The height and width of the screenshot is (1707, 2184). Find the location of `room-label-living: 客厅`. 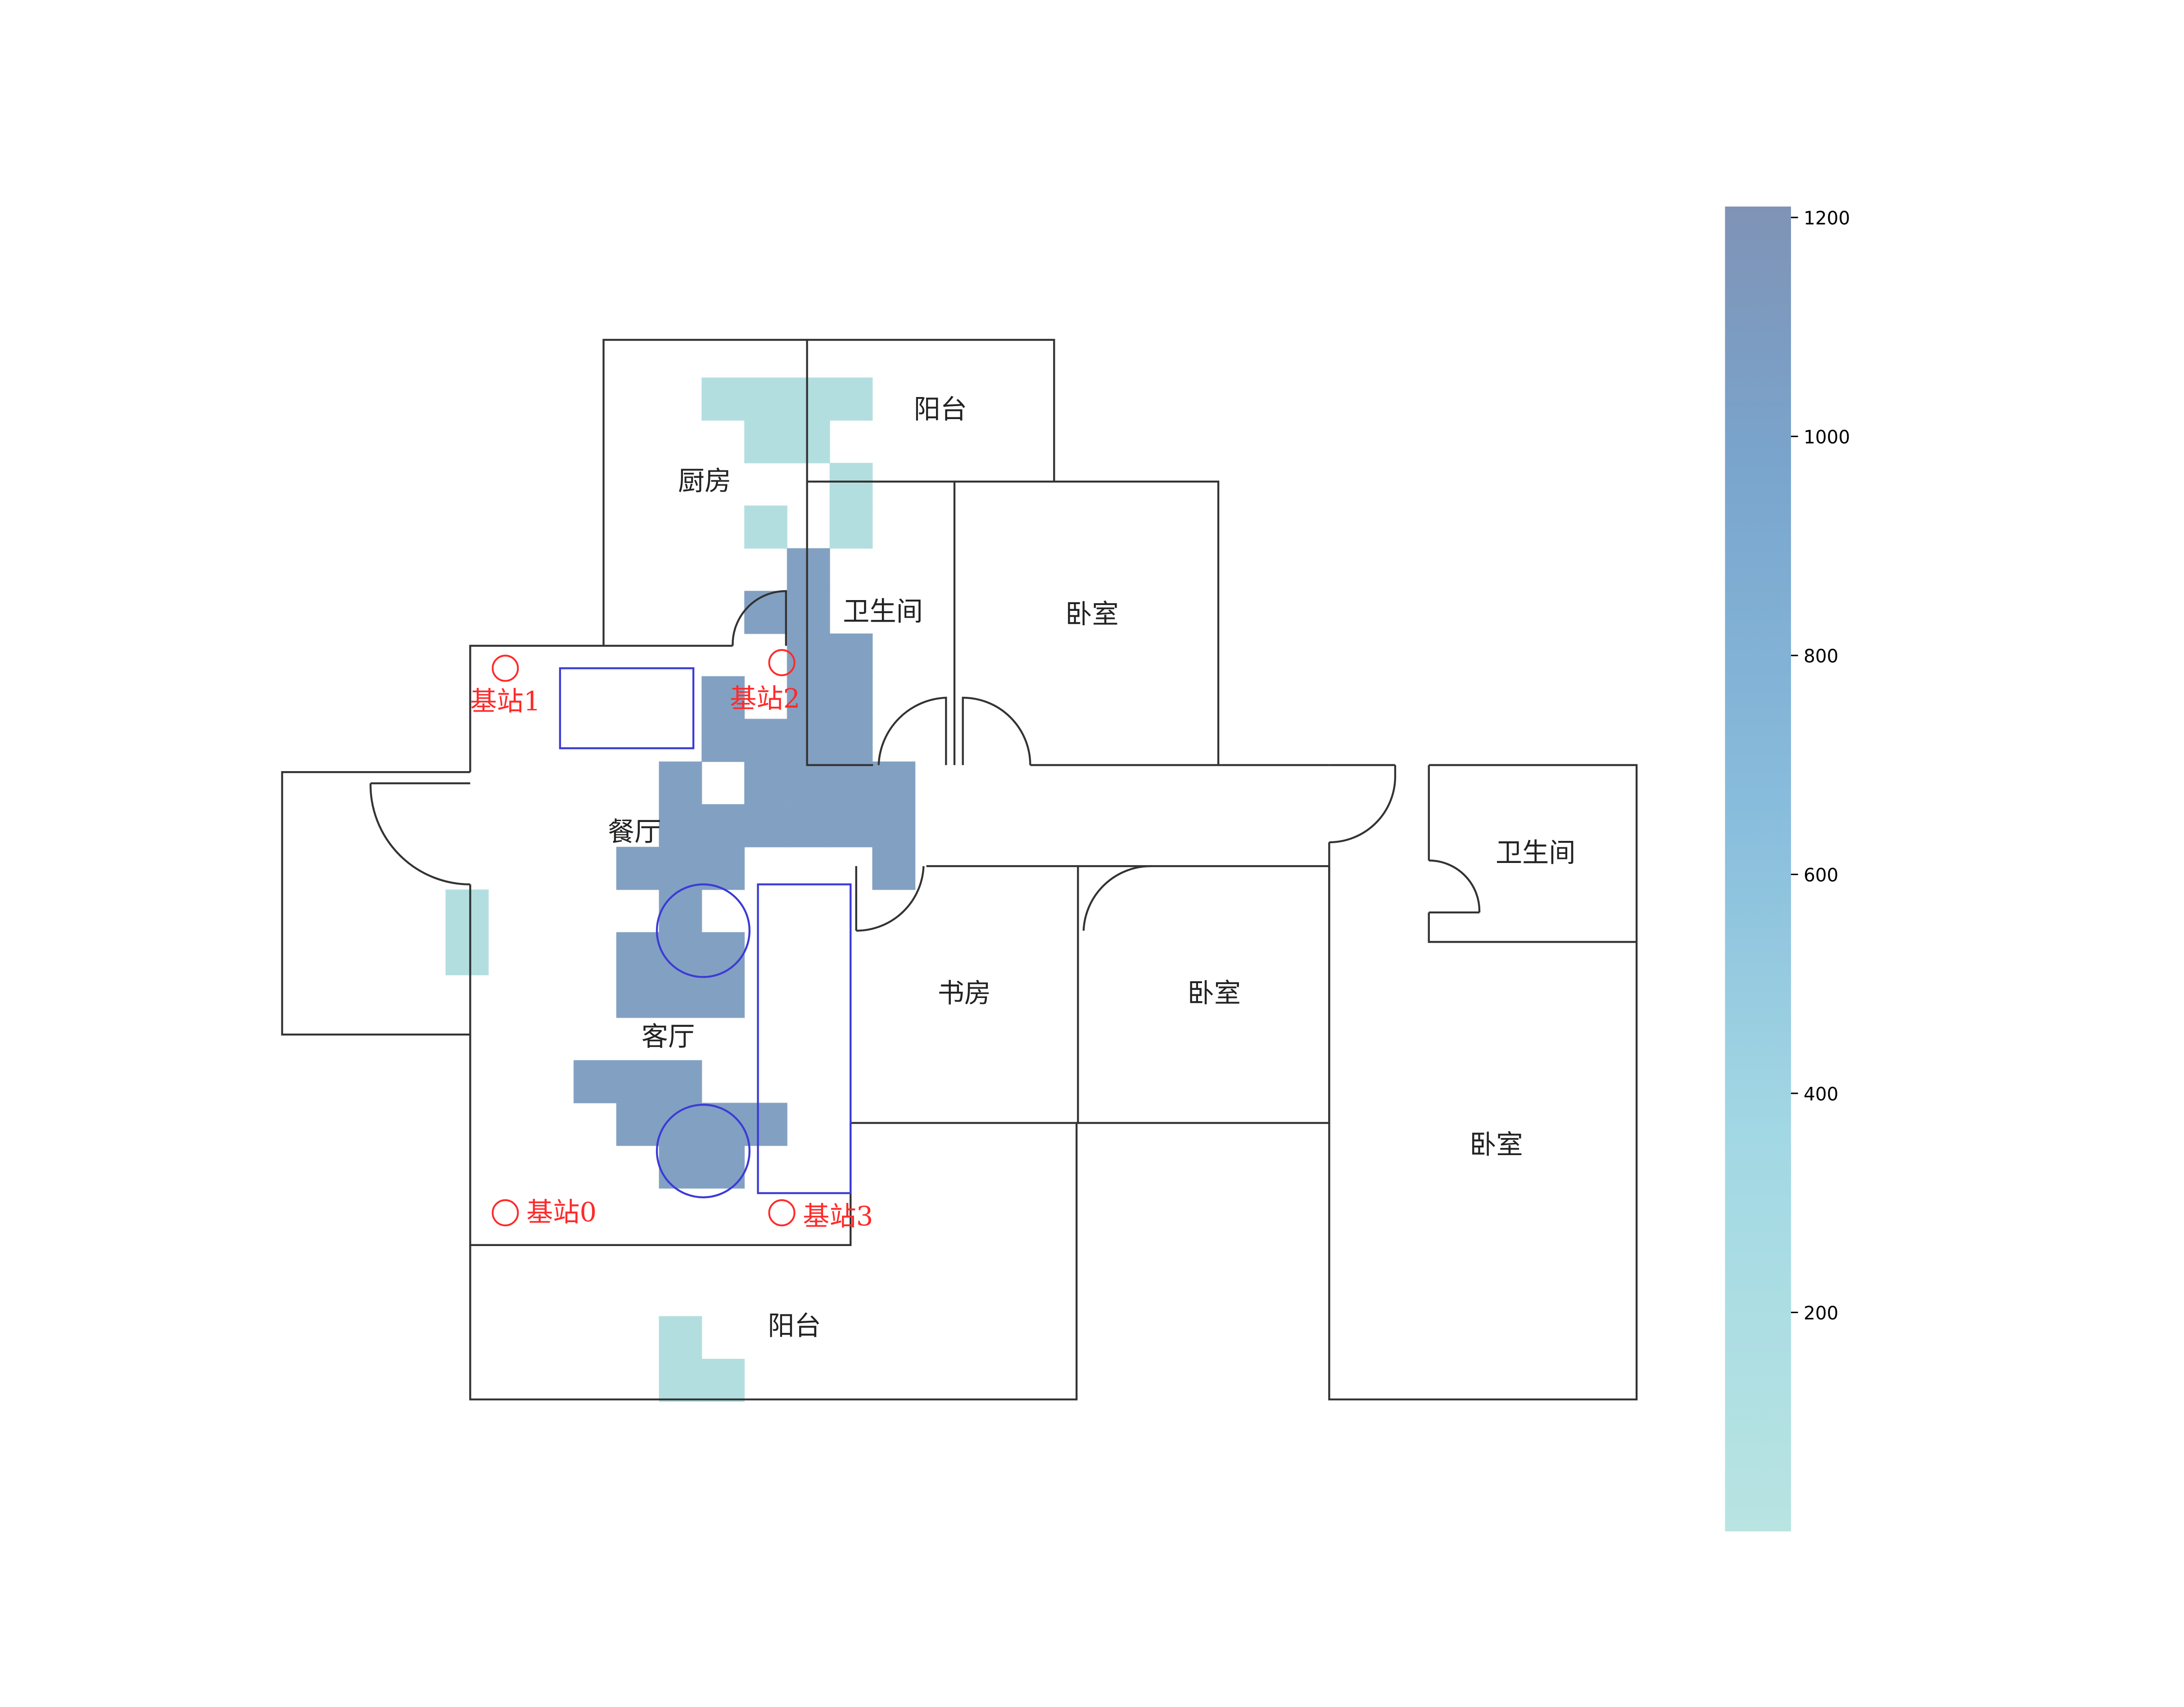

room-label-living: 客厅 is located at coordinates (668, 1036).